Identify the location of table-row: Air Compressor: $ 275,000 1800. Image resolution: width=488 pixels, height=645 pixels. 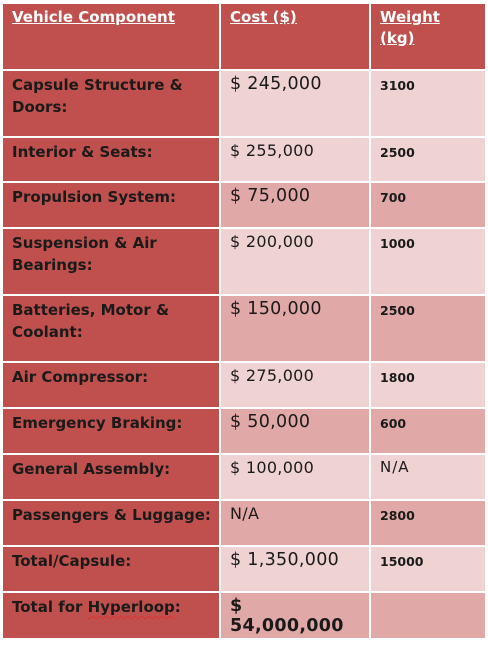
(244, 386).